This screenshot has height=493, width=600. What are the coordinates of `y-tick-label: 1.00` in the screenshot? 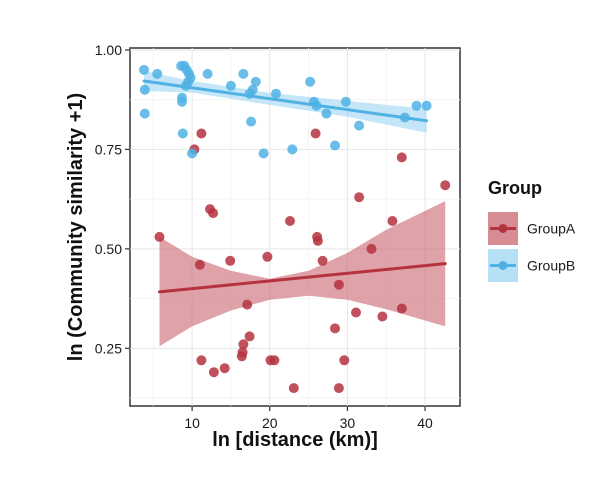 It's located at (108, 50).